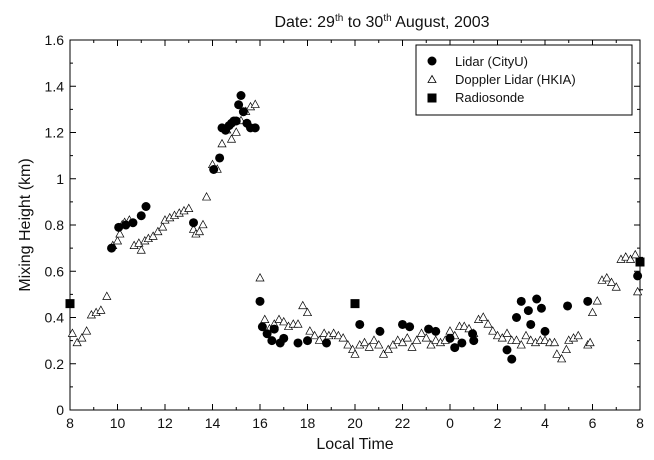 The width and height of the screenshot is (654, 460). Describe the element at coordinates (260, 423) in the screenshot. I see `x-tick-label: 16` at that location.